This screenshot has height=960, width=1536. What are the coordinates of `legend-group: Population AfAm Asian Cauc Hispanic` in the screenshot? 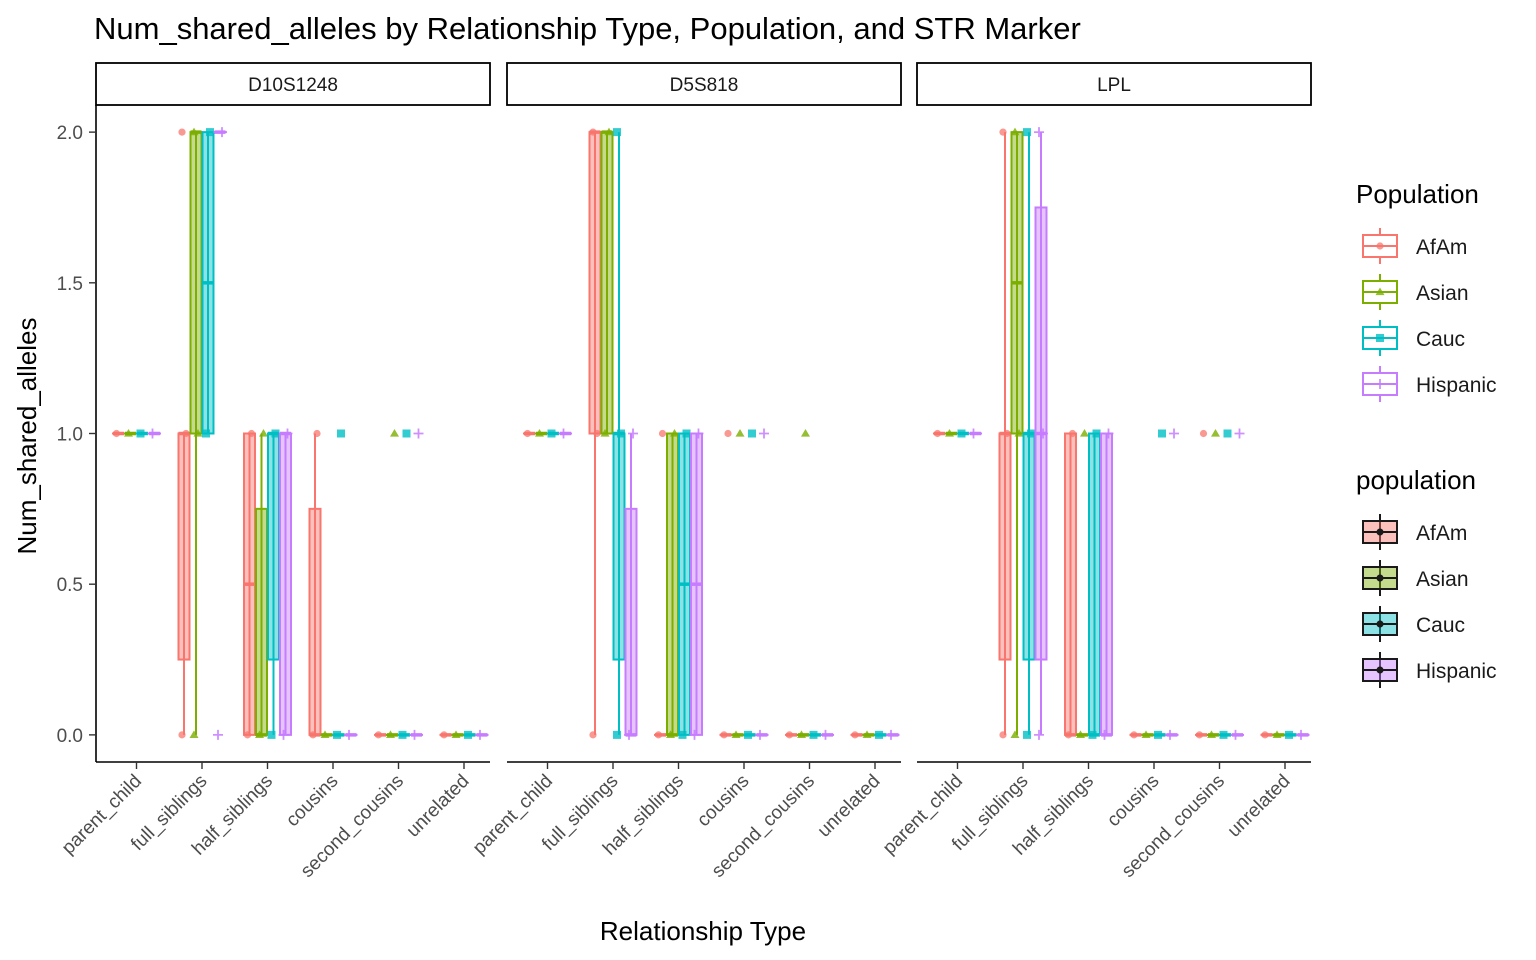 It's located at (1426, 290).